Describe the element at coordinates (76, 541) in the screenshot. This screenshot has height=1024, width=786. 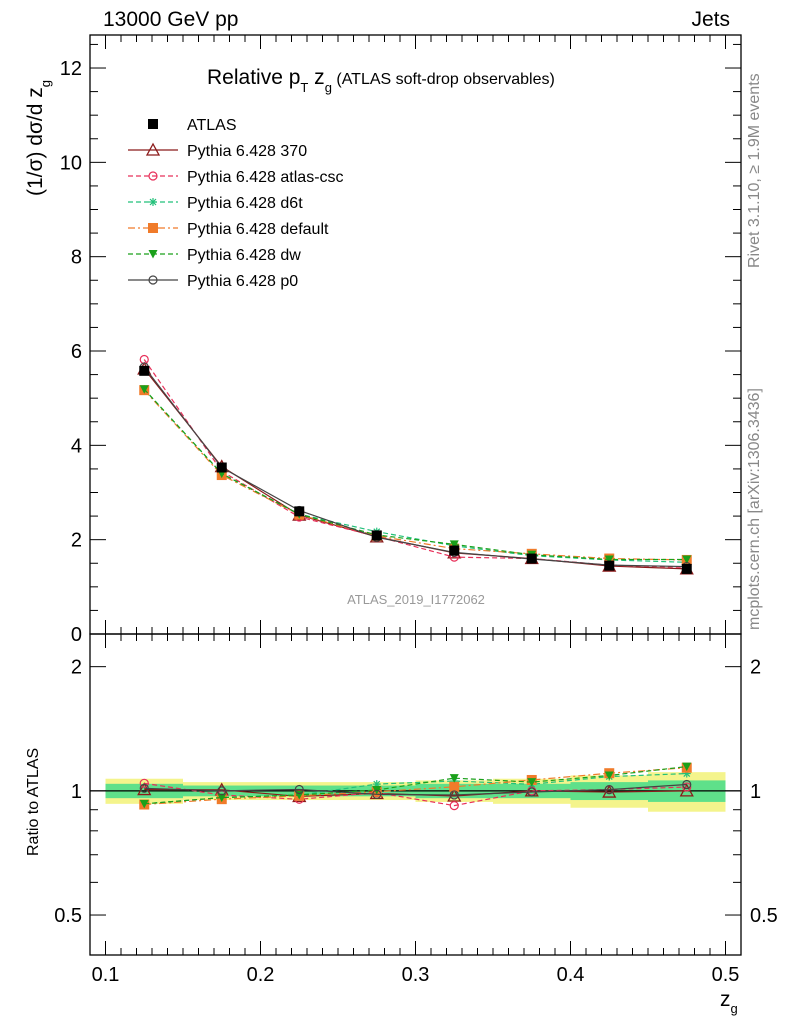
I see `y-tick-label: 2` at that location.